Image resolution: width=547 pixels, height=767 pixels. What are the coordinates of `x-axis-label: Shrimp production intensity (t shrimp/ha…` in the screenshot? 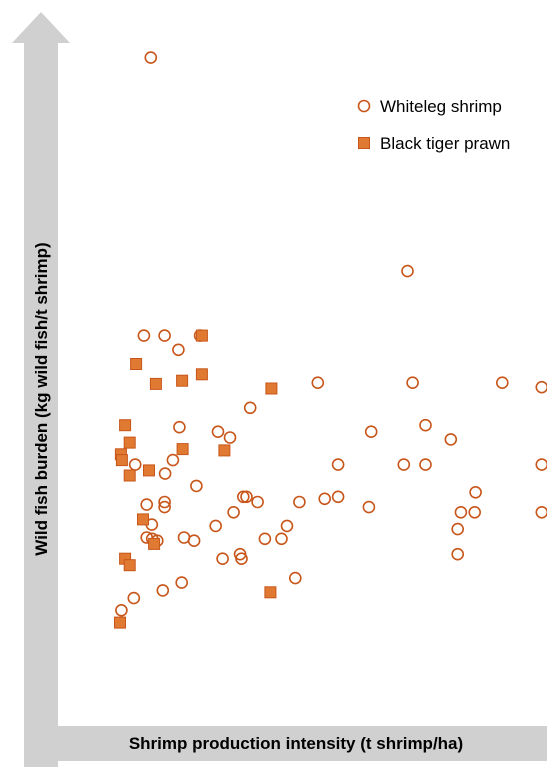 It's located at (296, 743).